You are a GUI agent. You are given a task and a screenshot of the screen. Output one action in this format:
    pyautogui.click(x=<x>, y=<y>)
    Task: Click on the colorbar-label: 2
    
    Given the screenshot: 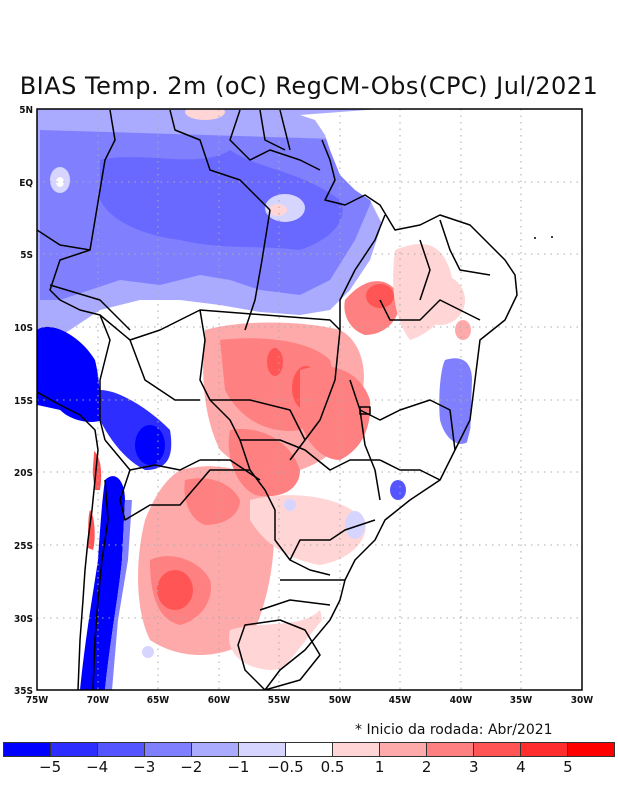 What is the action you would take?
    pyautogui.click(x=426, y=767)
    